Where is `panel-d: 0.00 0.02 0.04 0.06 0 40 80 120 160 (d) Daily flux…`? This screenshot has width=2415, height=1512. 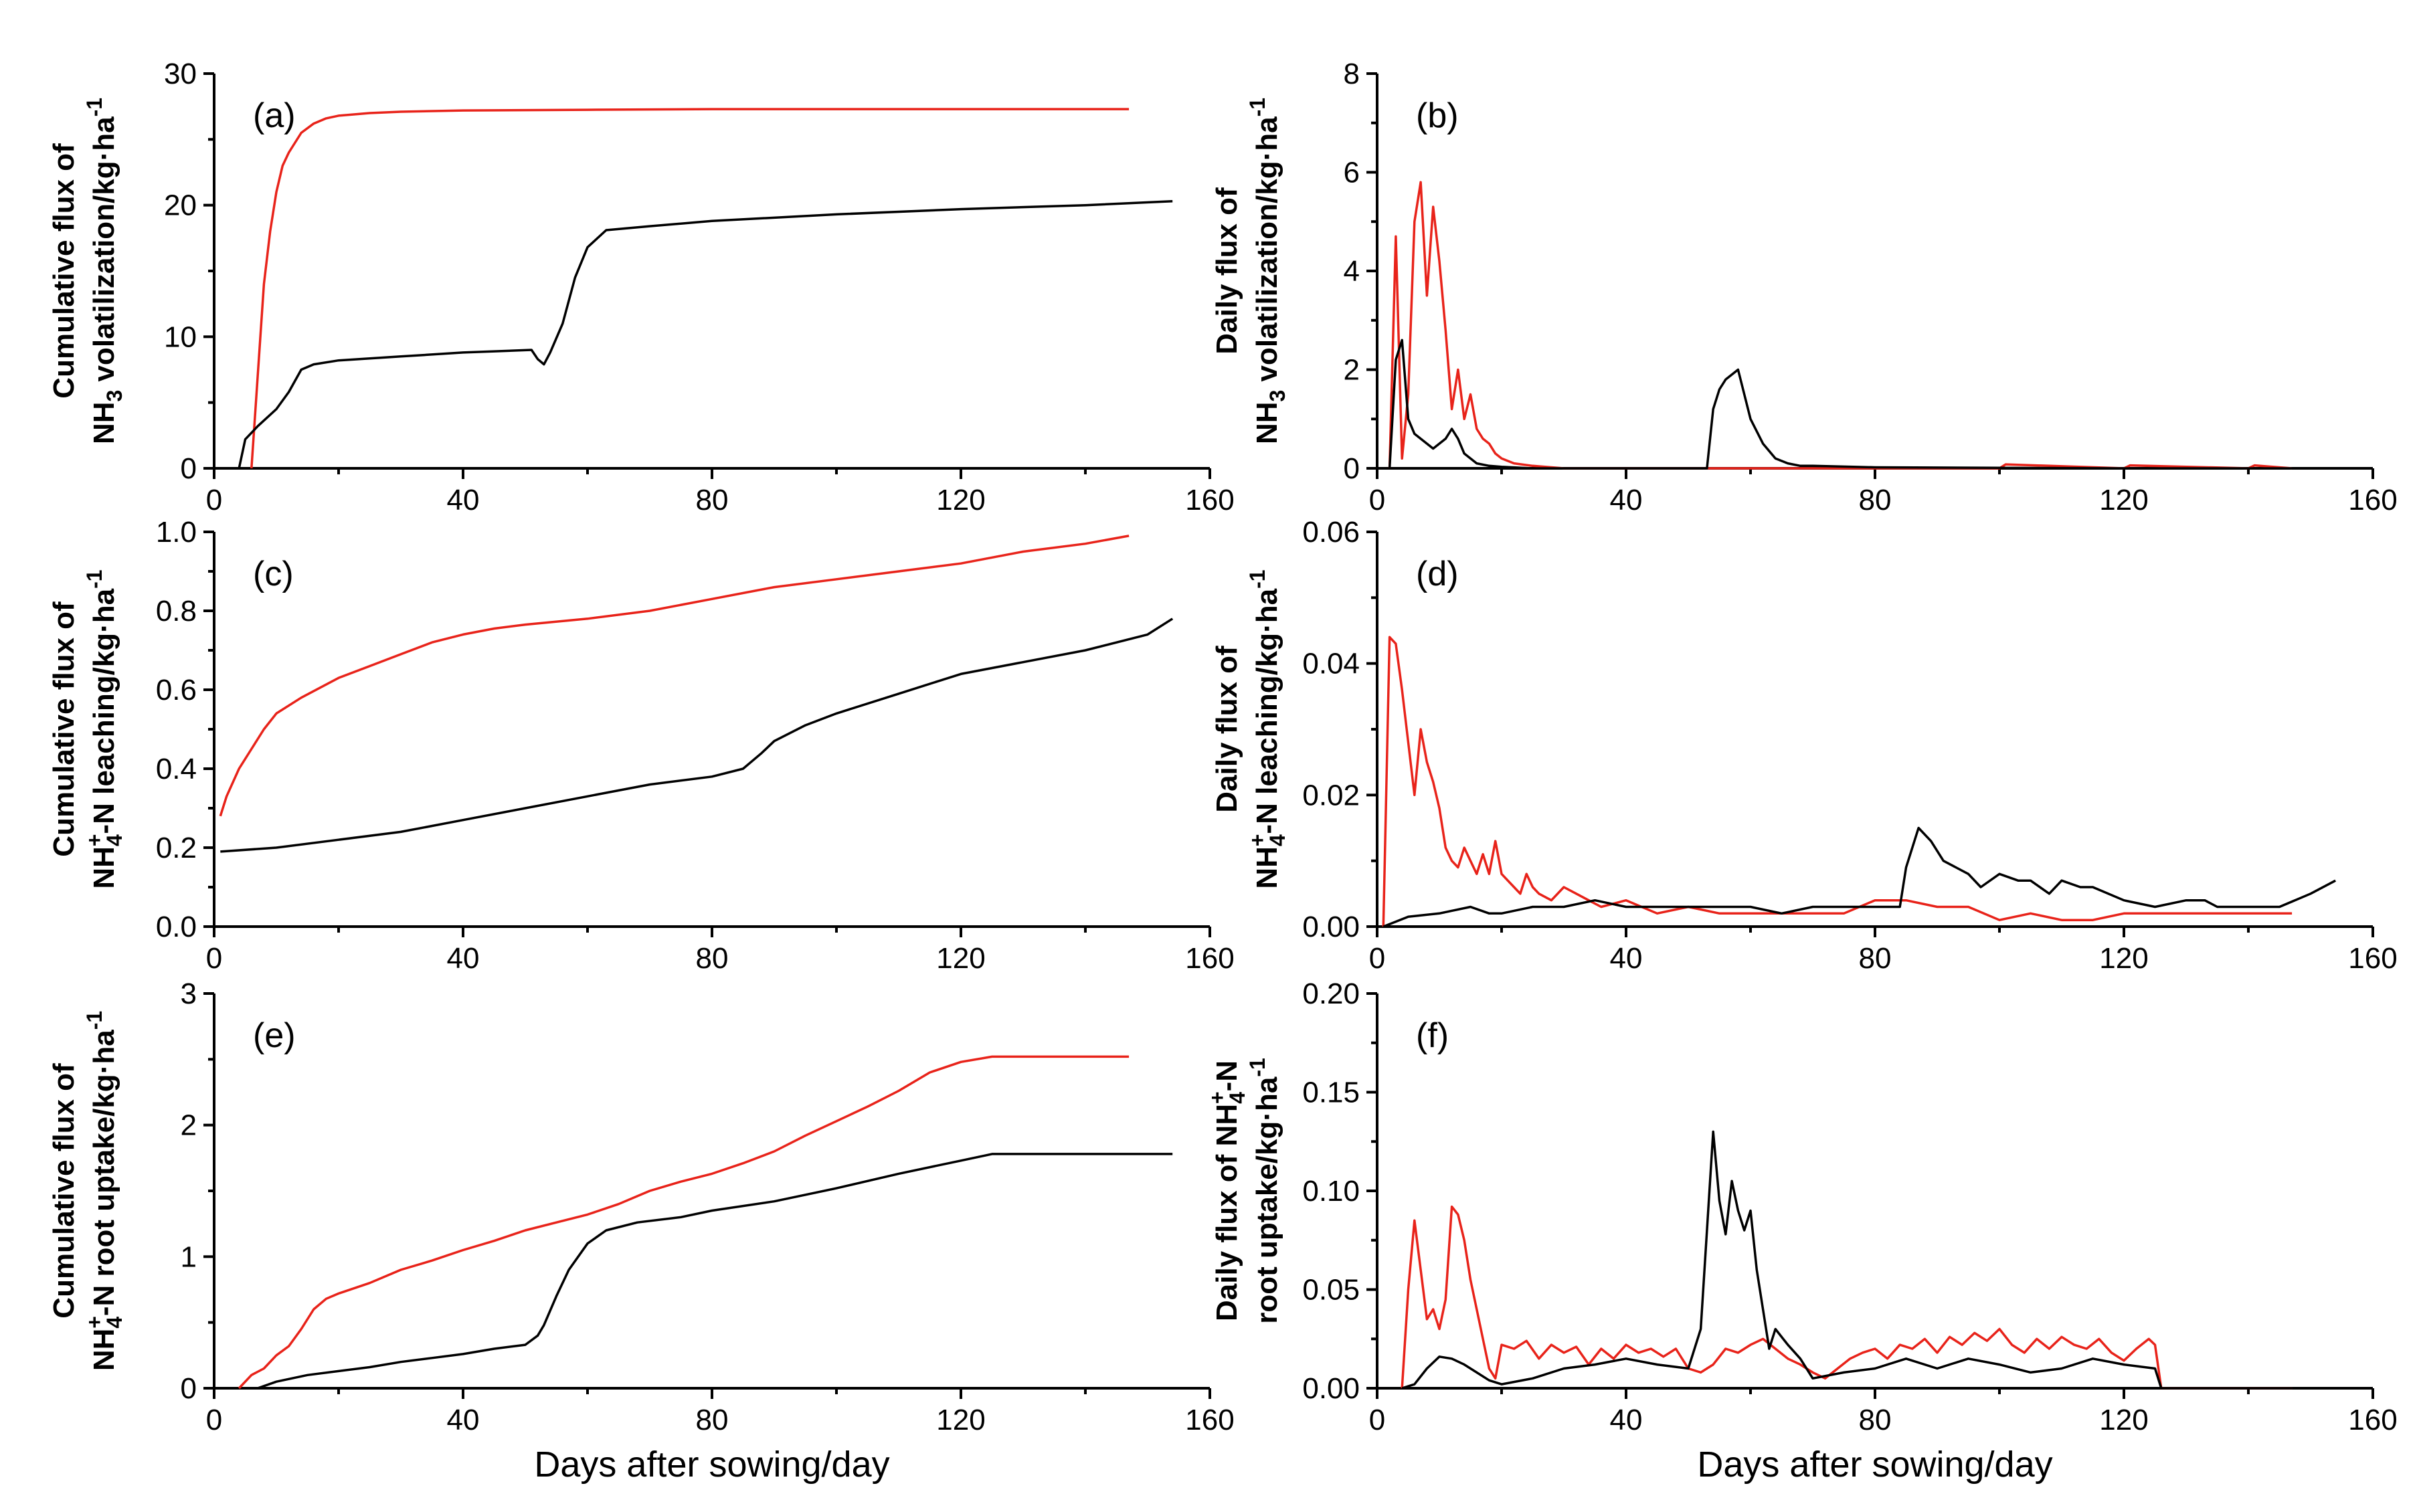
panel-d: 0.00 0.02 0.04 0.06 0 40 80 120 160 (d) Daily flux… is located at coordinates (1805, 745).